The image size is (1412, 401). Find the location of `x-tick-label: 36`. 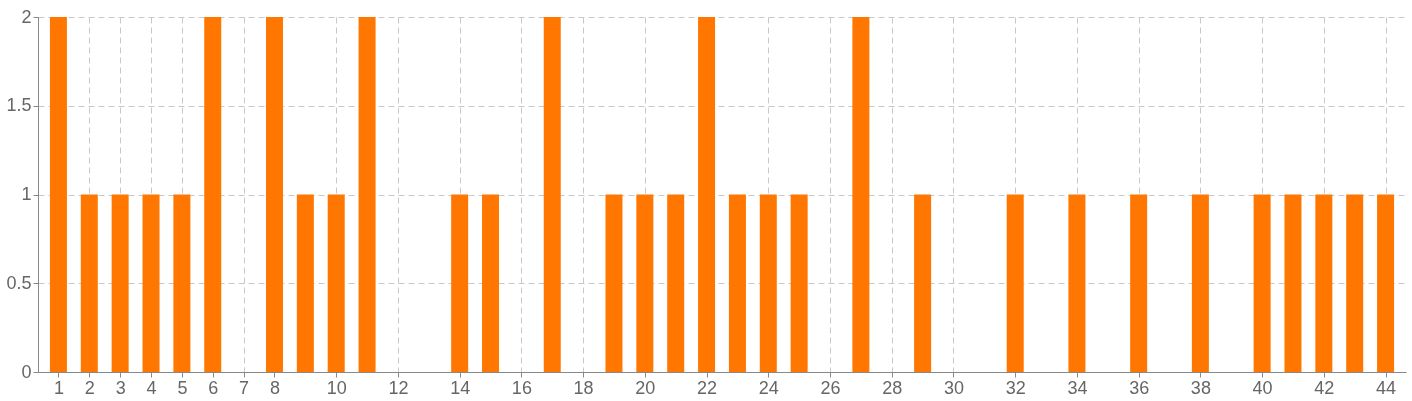

x-tick-label: 36 is located at coordinates (1139, 387).